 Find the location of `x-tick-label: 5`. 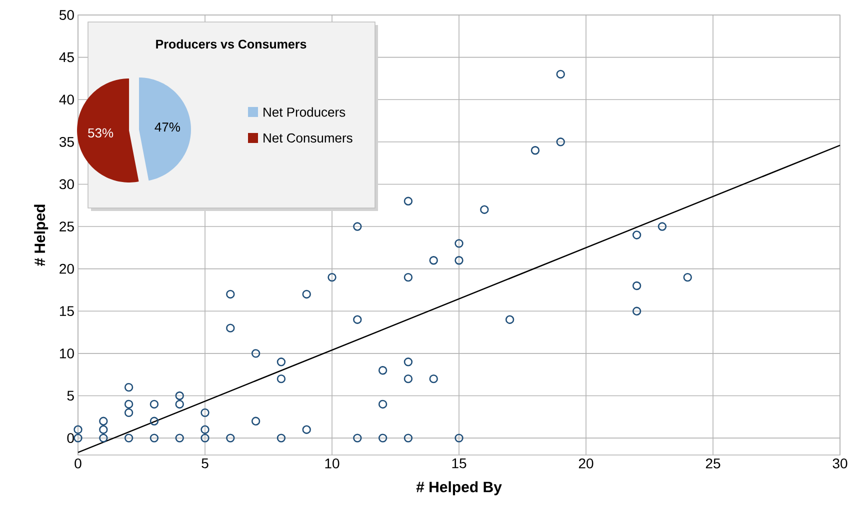

x-tick-label: 5 is located at coordinates (205, 463).